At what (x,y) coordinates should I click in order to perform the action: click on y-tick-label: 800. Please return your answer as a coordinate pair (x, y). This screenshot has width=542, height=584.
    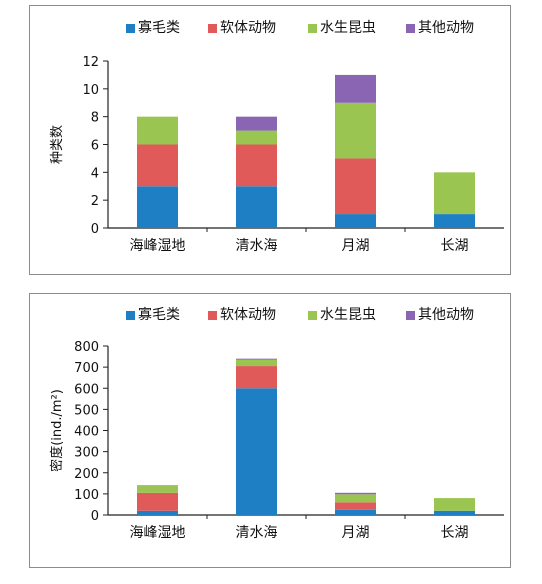
    Looking at the image, I should click on (86, 347).